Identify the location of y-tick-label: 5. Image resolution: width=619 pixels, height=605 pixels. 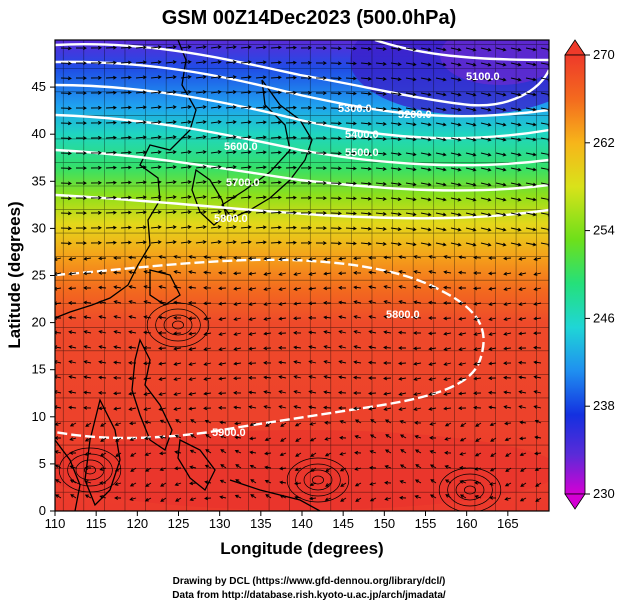
(42, 463).